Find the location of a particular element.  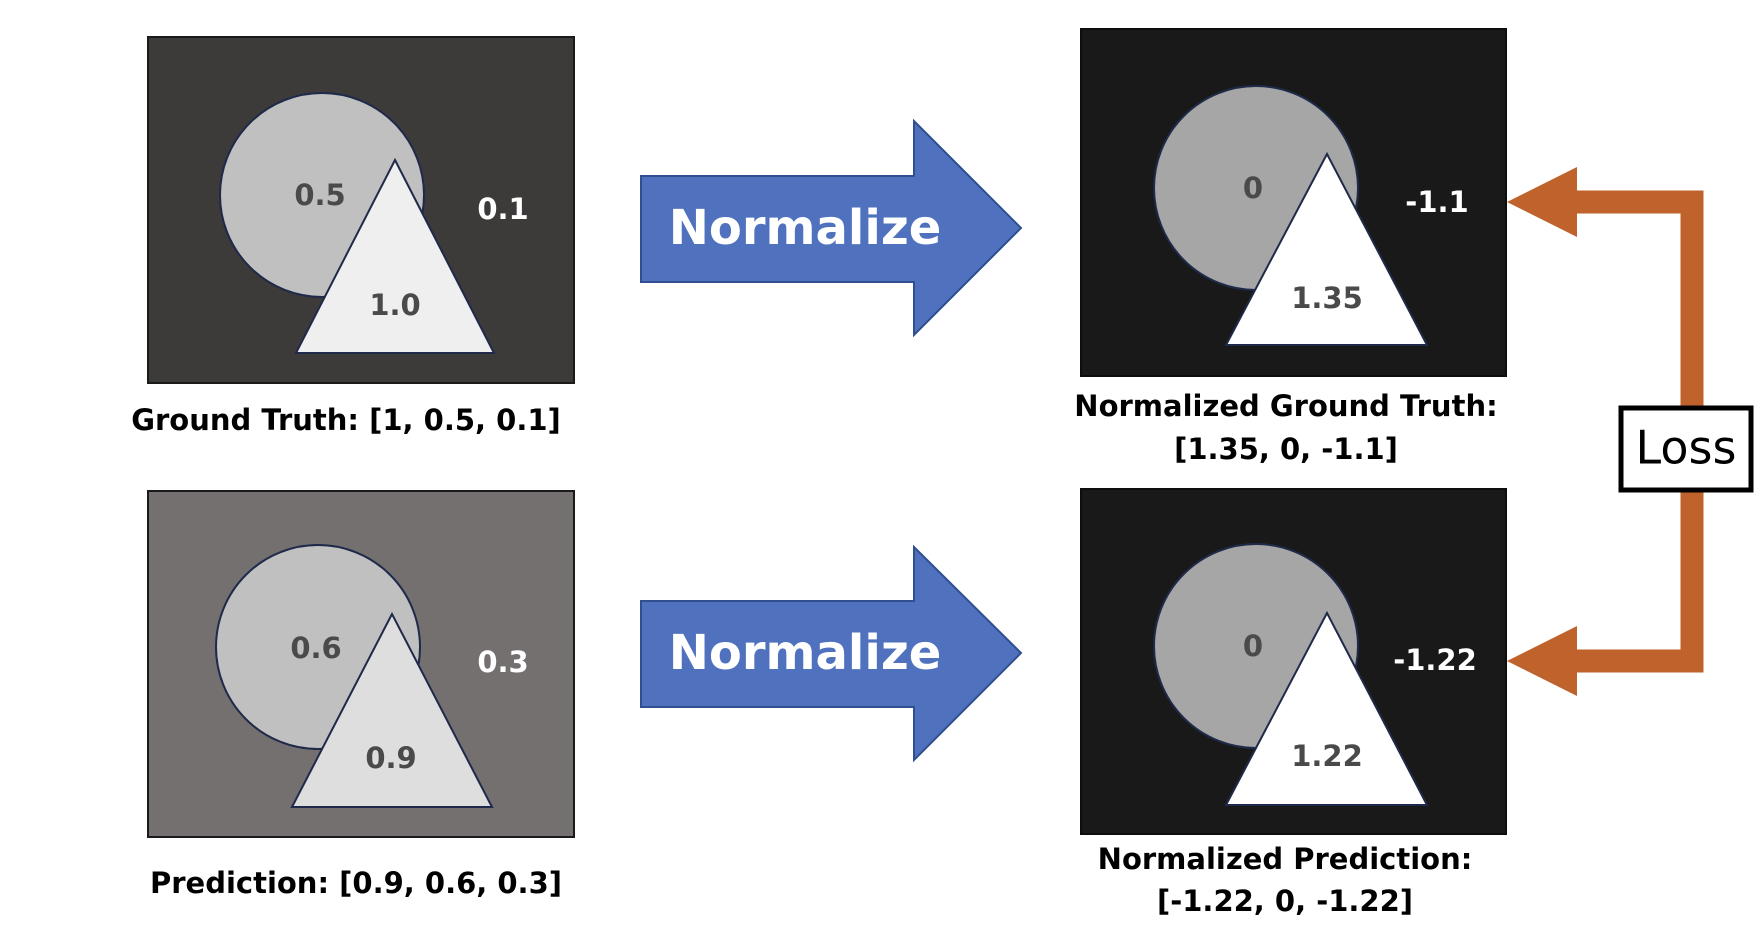

loss-label: Loss is located at coordinates (1686, 448).